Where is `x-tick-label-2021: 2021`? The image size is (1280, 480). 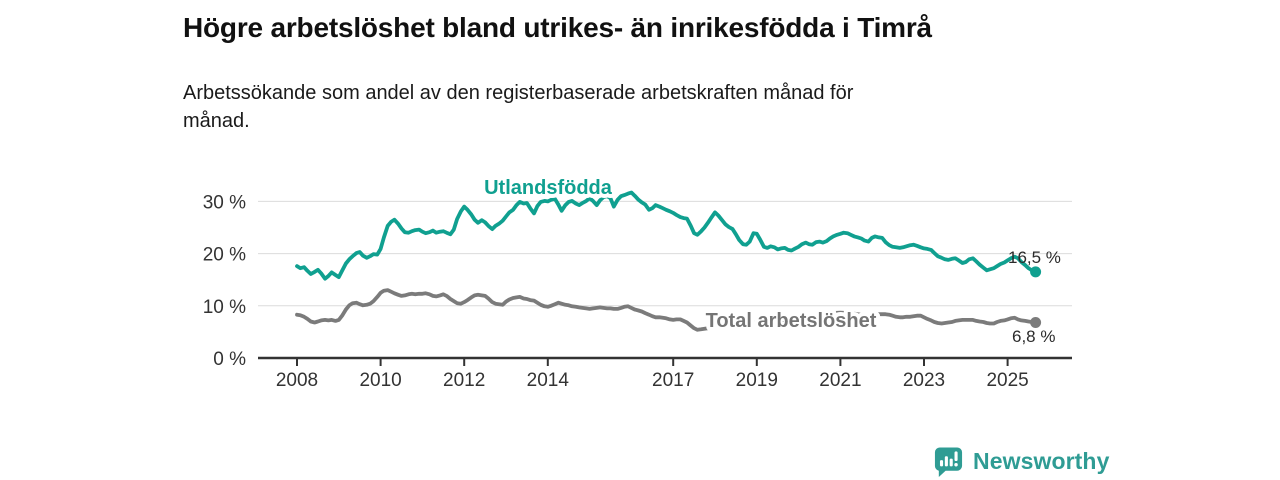 x-tick-label-2021: 2021 is located at coordinates (840, 380).